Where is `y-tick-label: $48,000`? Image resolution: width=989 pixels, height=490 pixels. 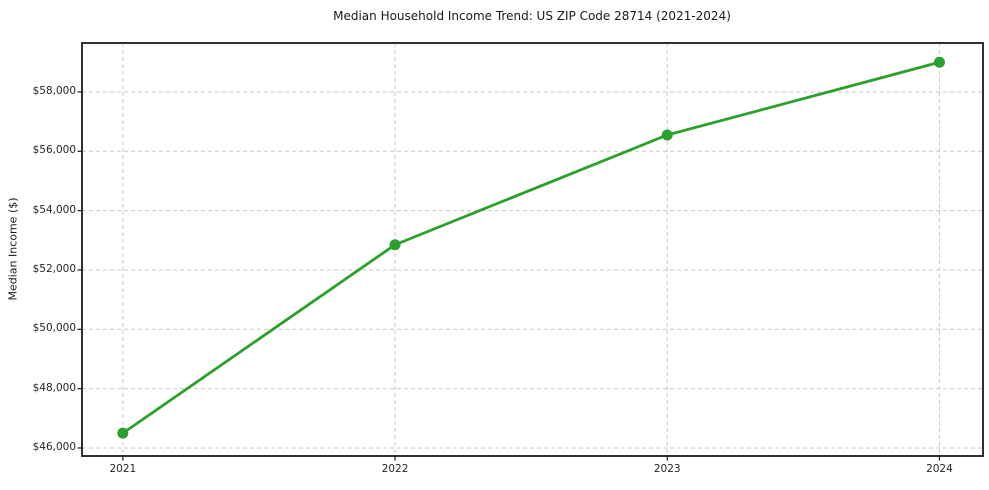
y-tick-label: $48,000 is located at coordinates (54, 387).